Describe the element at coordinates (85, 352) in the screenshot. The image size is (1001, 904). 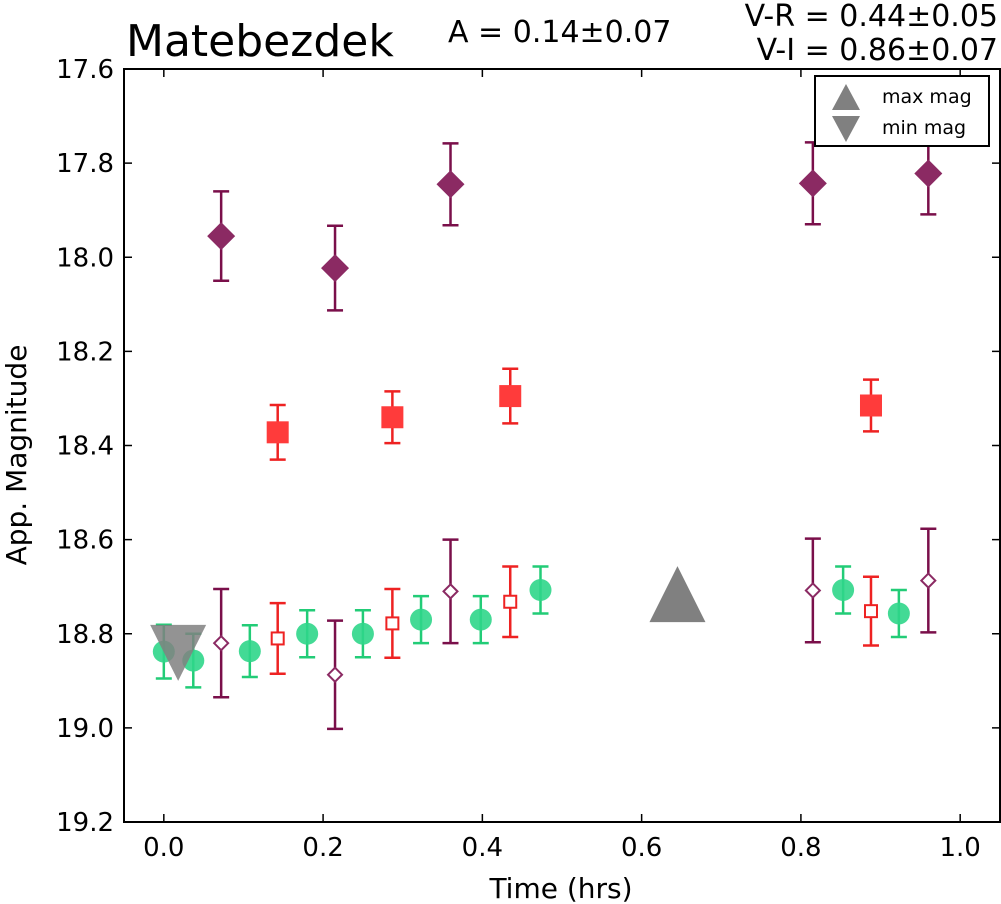
I see `y-tick-label: 18.2` at that location.